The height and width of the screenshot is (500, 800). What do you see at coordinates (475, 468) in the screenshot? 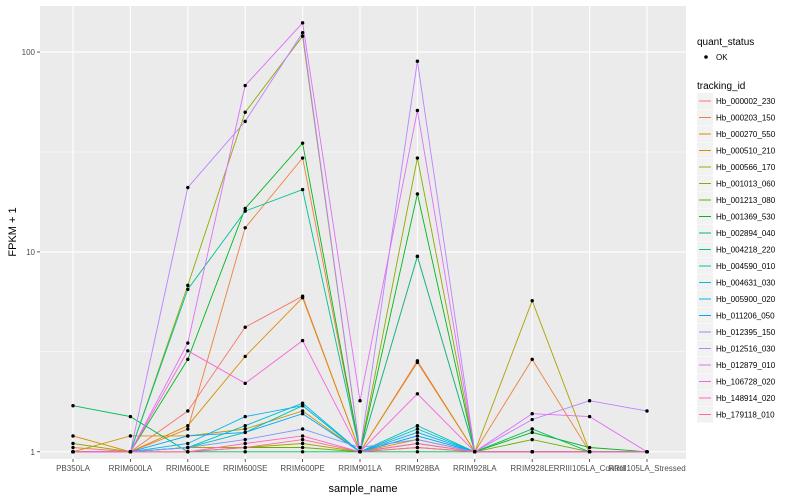
I see `x-tick-label: RRIM928LA` at bounding box center [475, 468].